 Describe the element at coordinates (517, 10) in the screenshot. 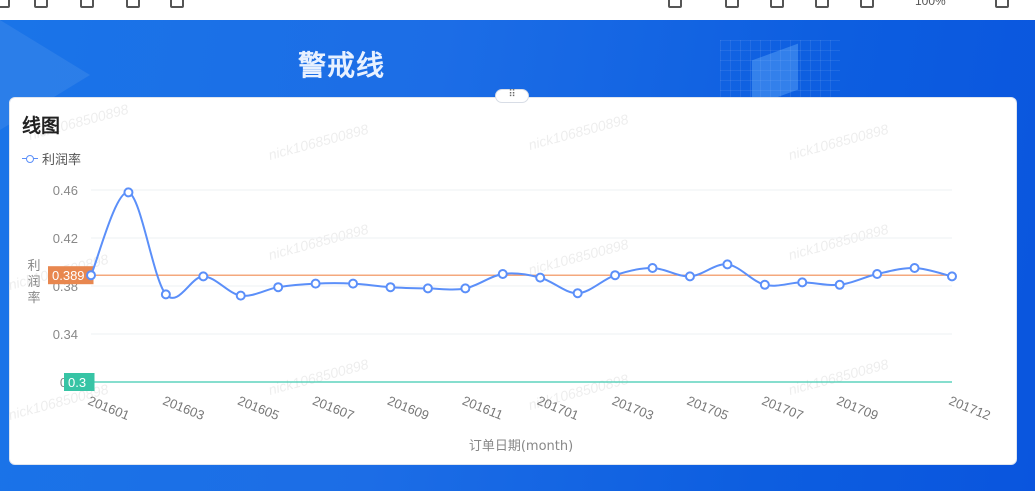

I see `toolbar` at that location.